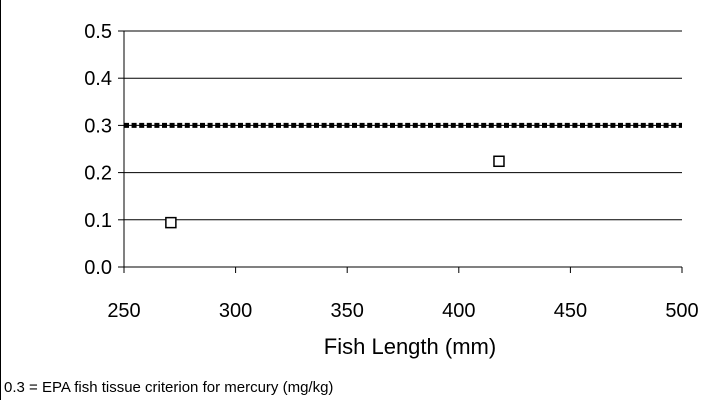  What do you see at coordinates (123, 311) in the screenshot?
I see `x-tick-label-0: 250` at bounding box center [123, 311].